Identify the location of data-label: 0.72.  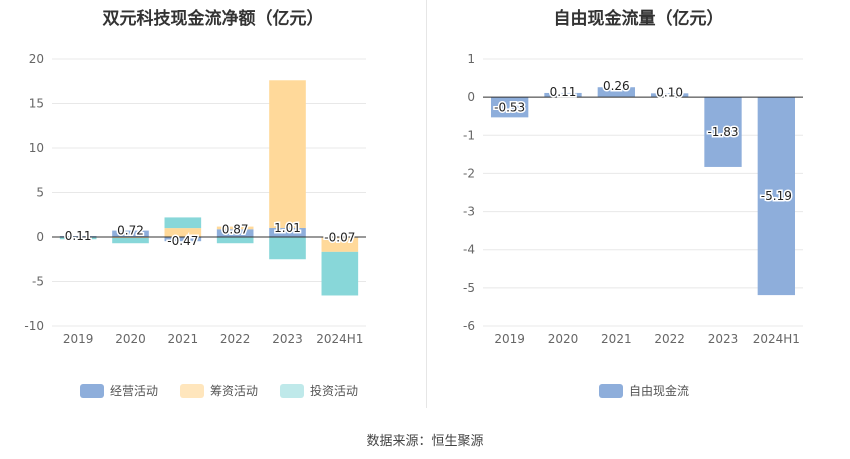
(130, 231).